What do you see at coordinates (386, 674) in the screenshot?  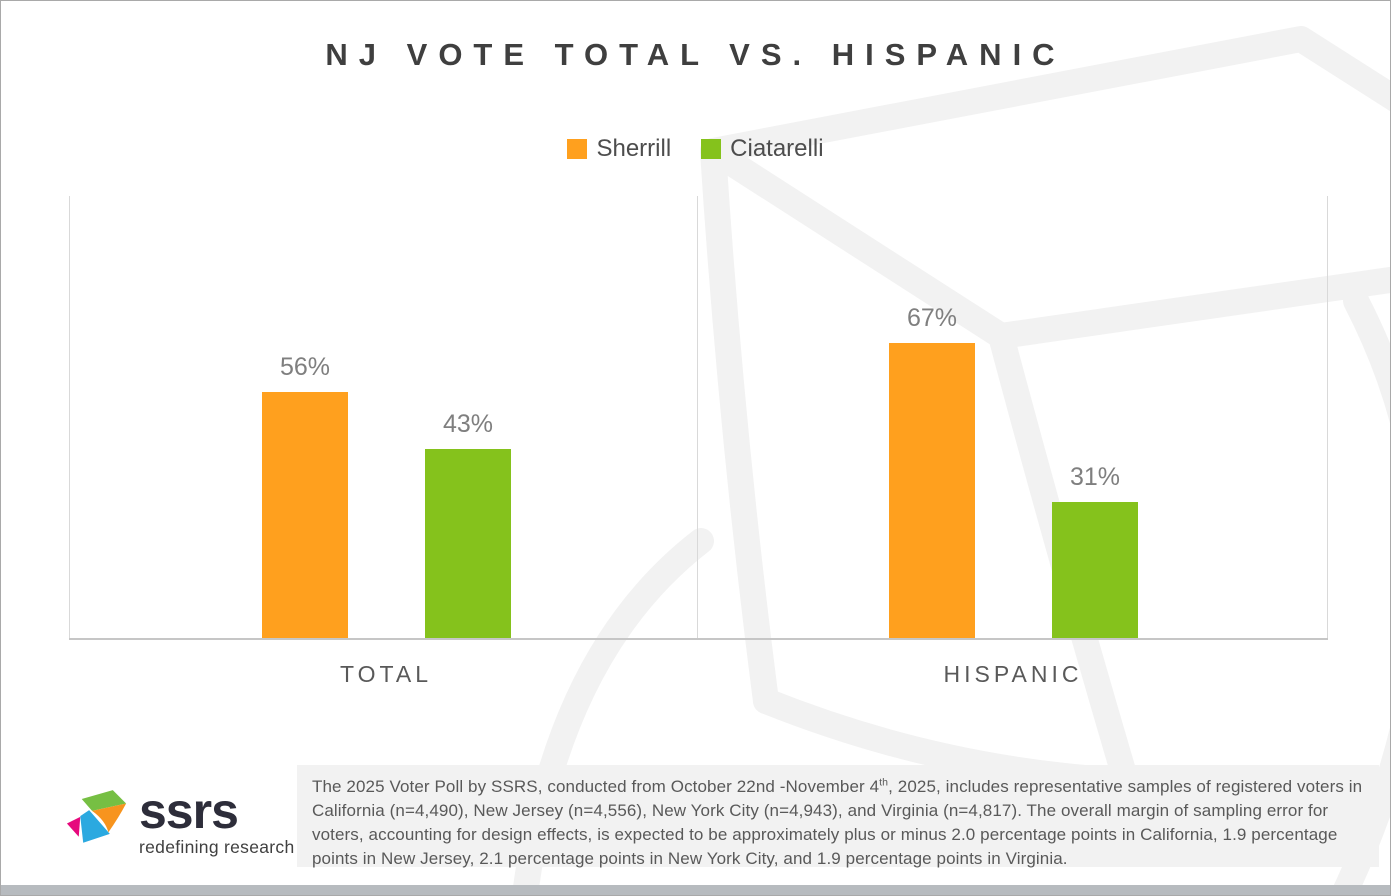 I see `category-label-total: TOTAL` at bounding box center [386, 674].